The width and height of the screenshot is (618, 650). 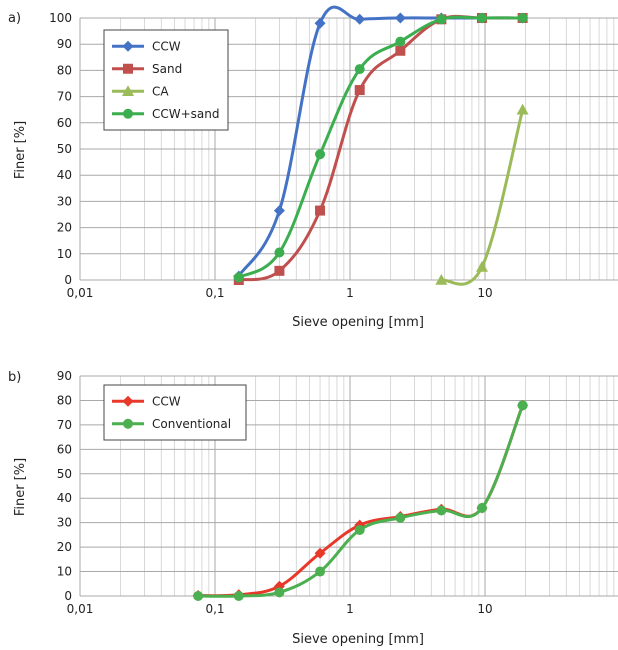 What do you see at coordinates (186, 114) in the screenshot?
I see `legend-label: CCW+sand` at bounding box center [186, 114].